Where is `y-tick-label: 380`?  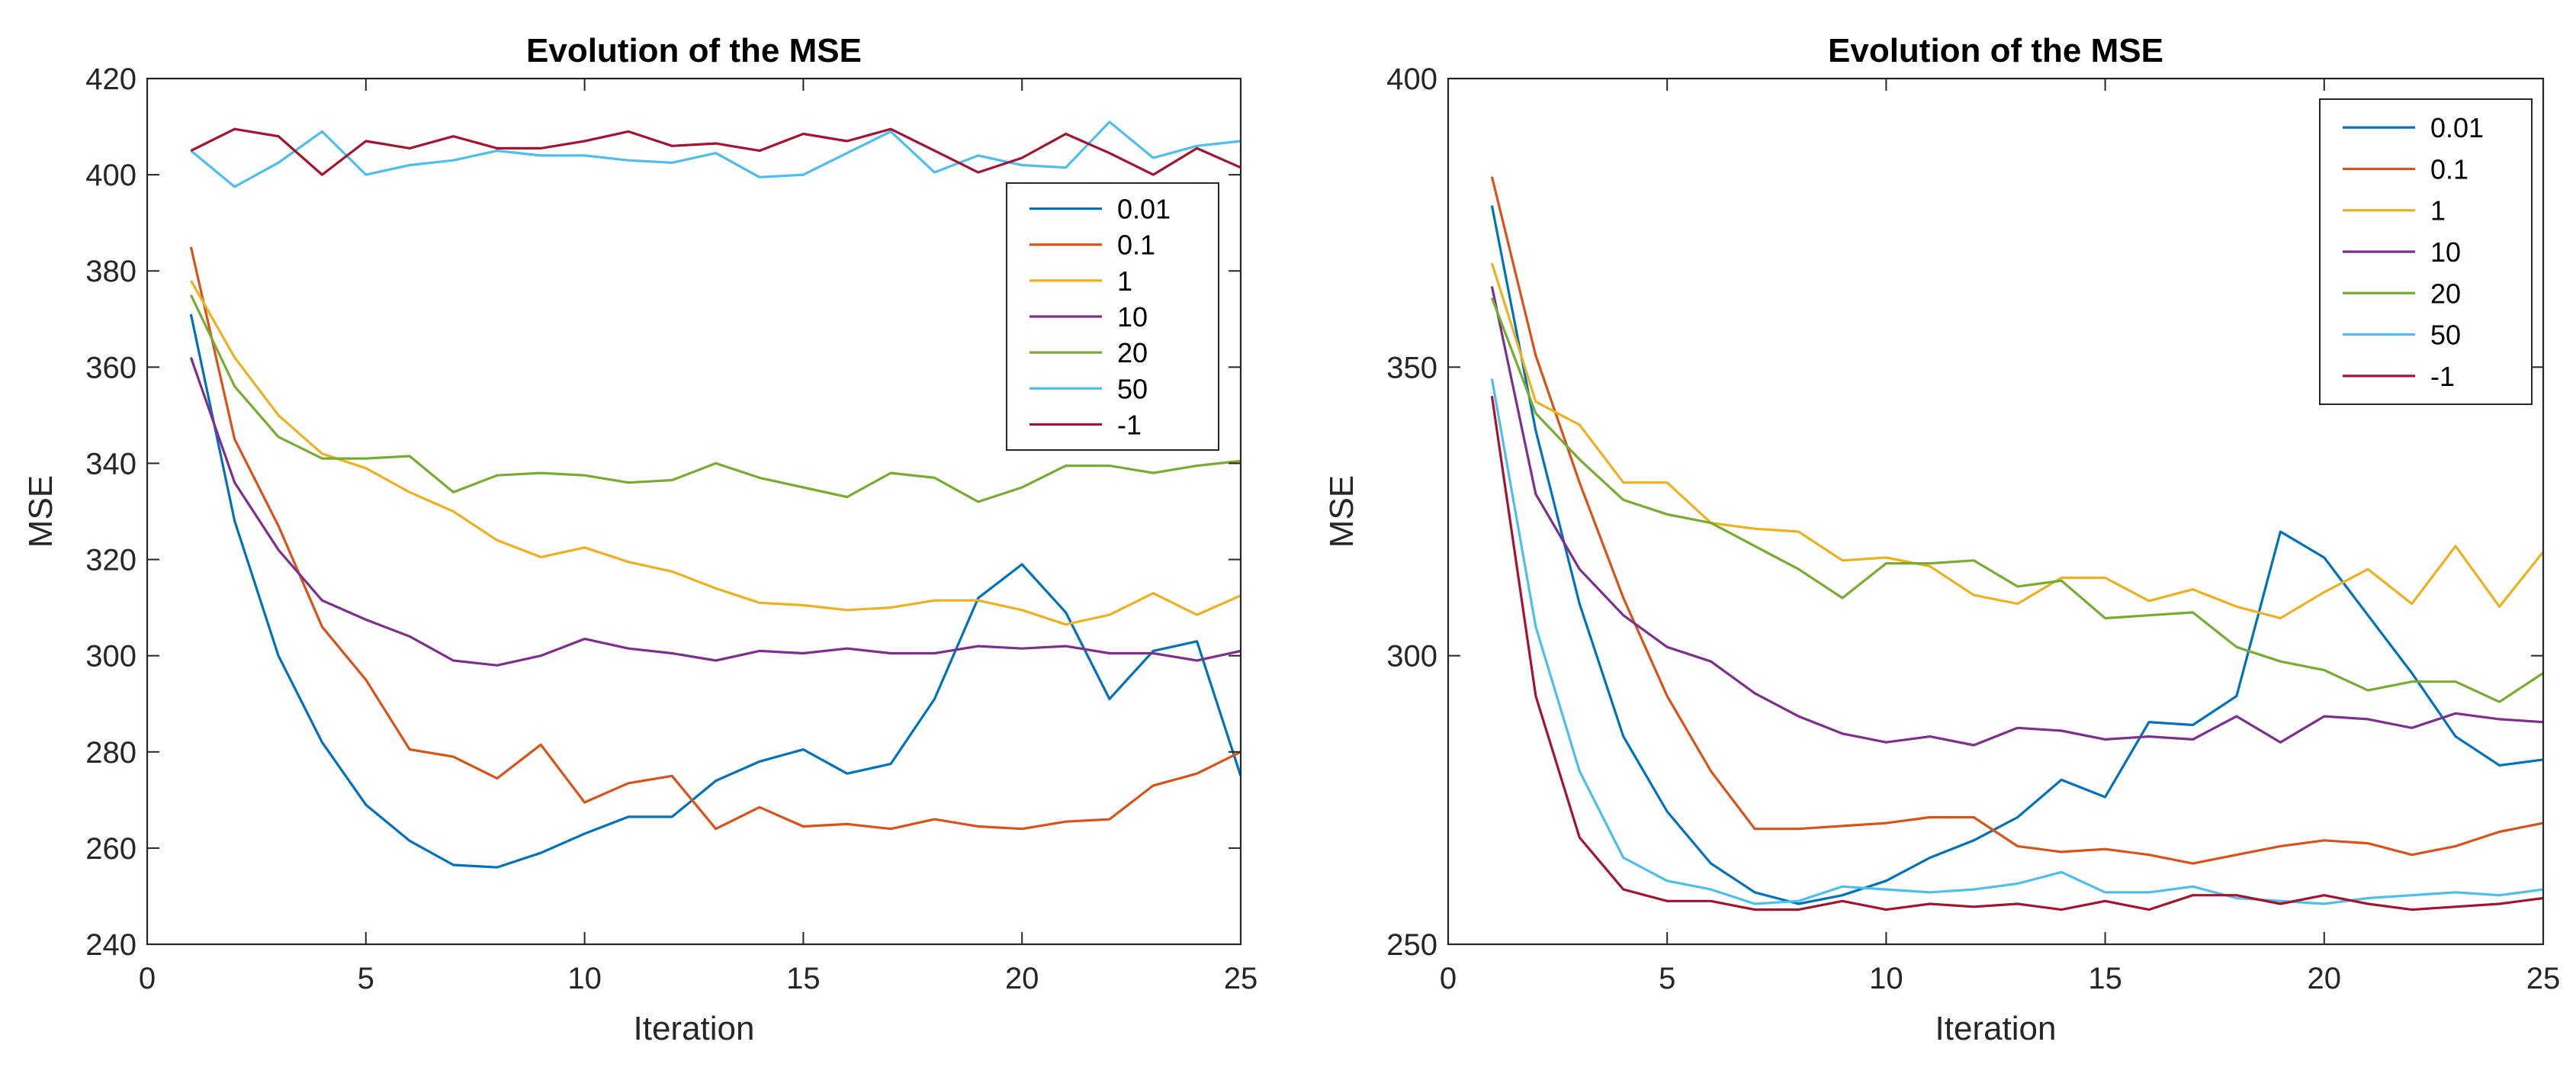 y-tick-label: 380 is located at coordinates (111, 271).